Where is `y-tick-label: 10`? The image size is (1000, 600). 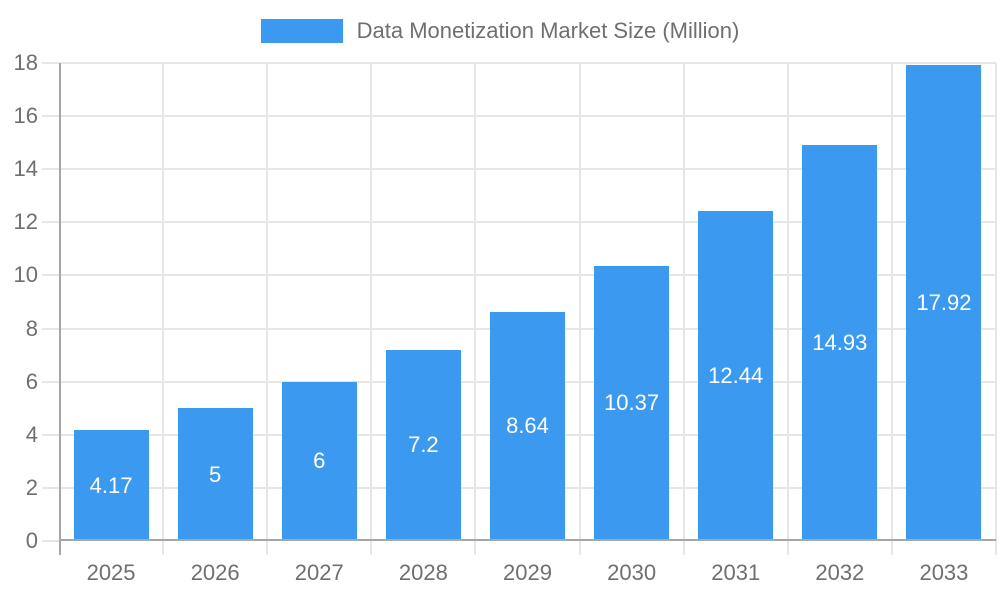
y-tick-label: 10 is located at coordinates (25, 275).